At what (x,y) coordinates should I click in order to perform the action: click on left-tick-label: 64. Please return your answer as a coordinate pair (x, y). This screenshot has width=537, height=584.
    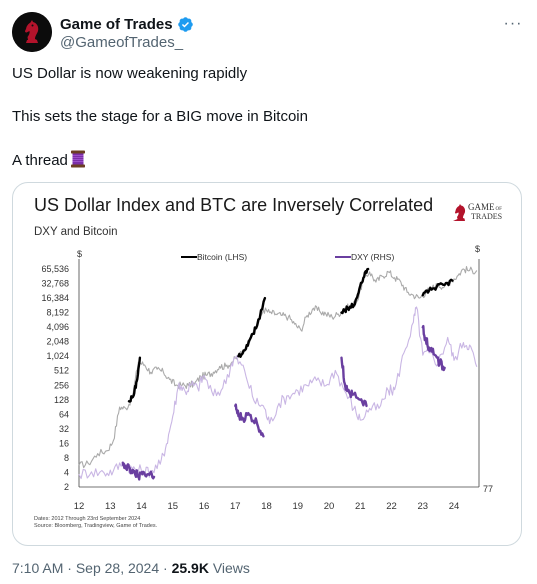
    Looking at the image, I should click on (64, 414).